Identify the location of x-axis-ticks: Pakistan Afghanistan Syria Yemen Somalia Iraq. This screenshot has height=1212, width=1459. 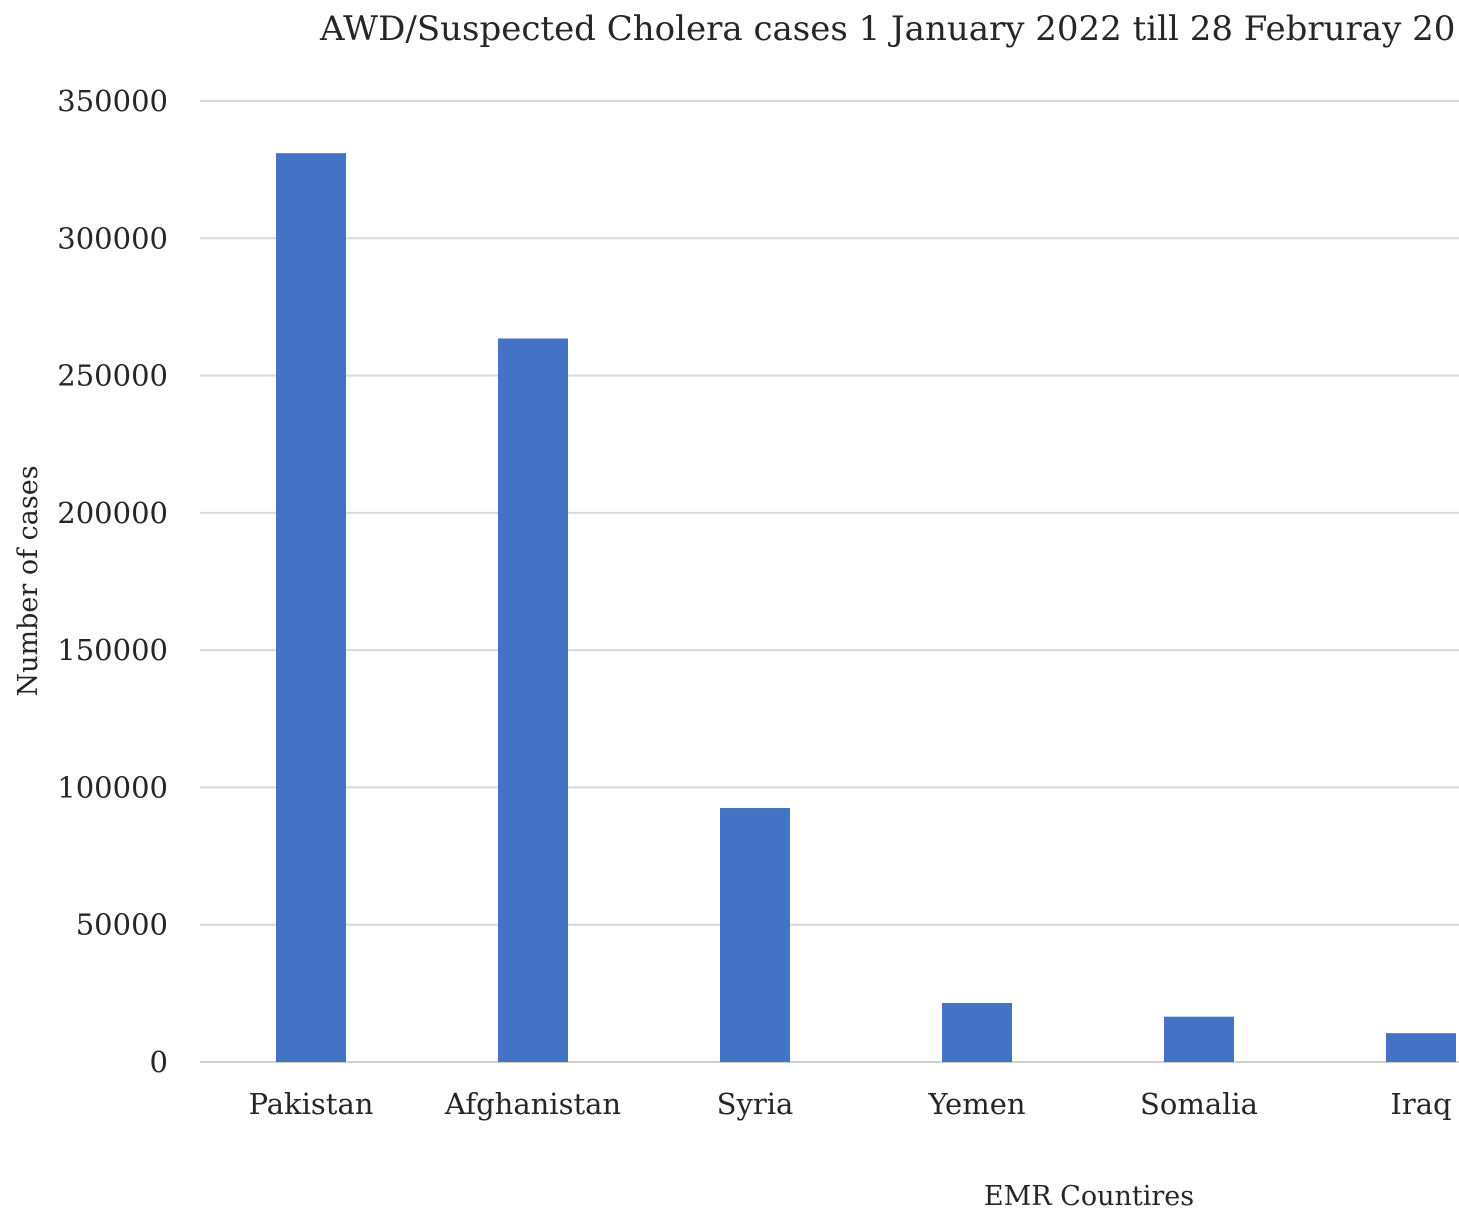
(850, 1104).